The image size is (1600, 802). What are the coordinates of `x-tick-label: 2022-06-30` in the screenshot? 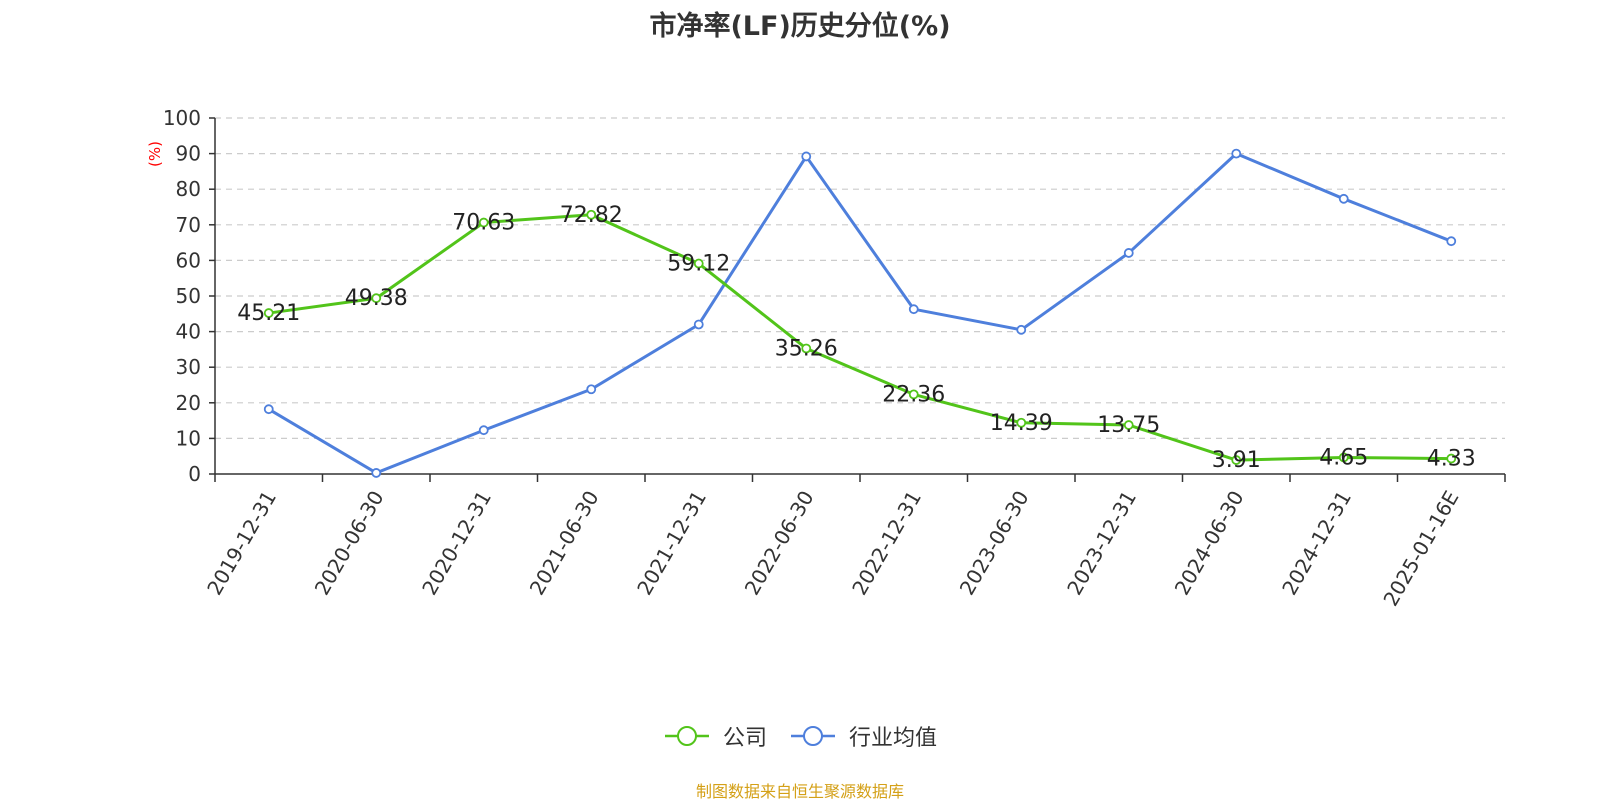 It's located at (779, 543).